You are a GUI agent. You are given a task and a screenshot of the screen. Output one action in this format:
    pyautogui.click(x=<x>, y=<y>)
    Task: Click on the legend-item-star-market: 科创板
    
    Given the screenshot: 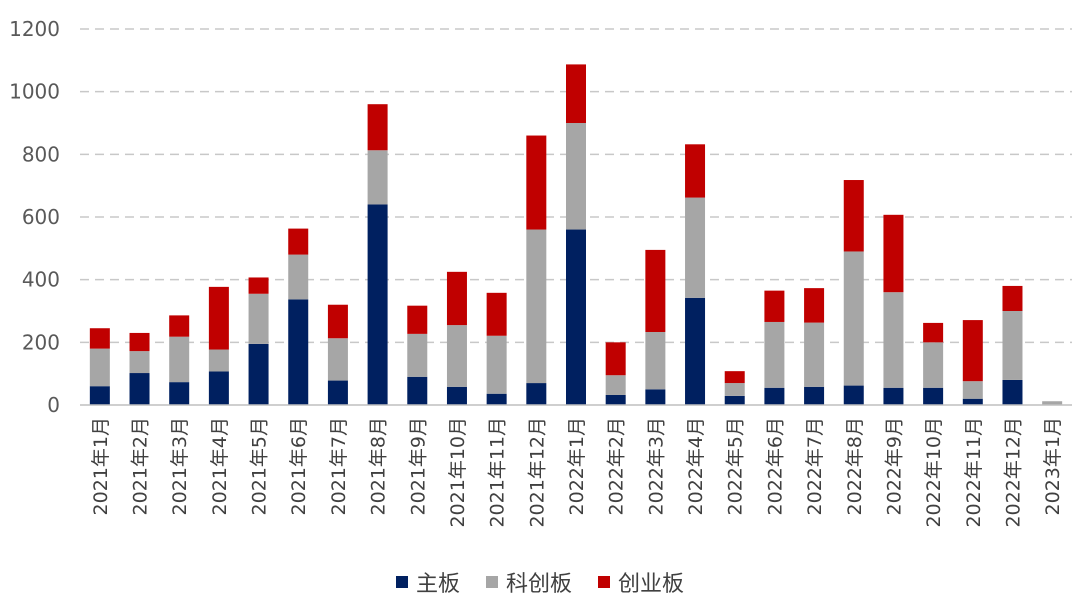 What is the action you would take?
    pyautogui.click(x=528, y=582)
    